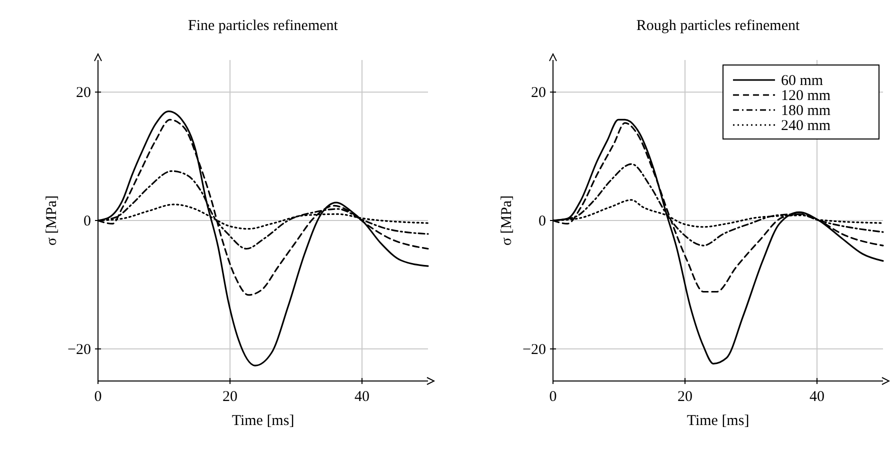 The height and width of the screenshot is (450, 892). I want to click on chart-title: Rough particles refinement, so click(718, 26).